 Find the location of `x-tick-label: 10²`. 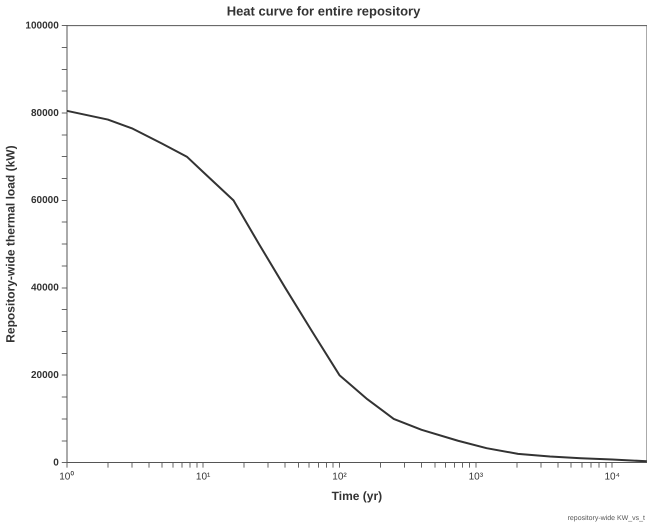

x-tick-label: 10² is located at coordinates (340, 476).